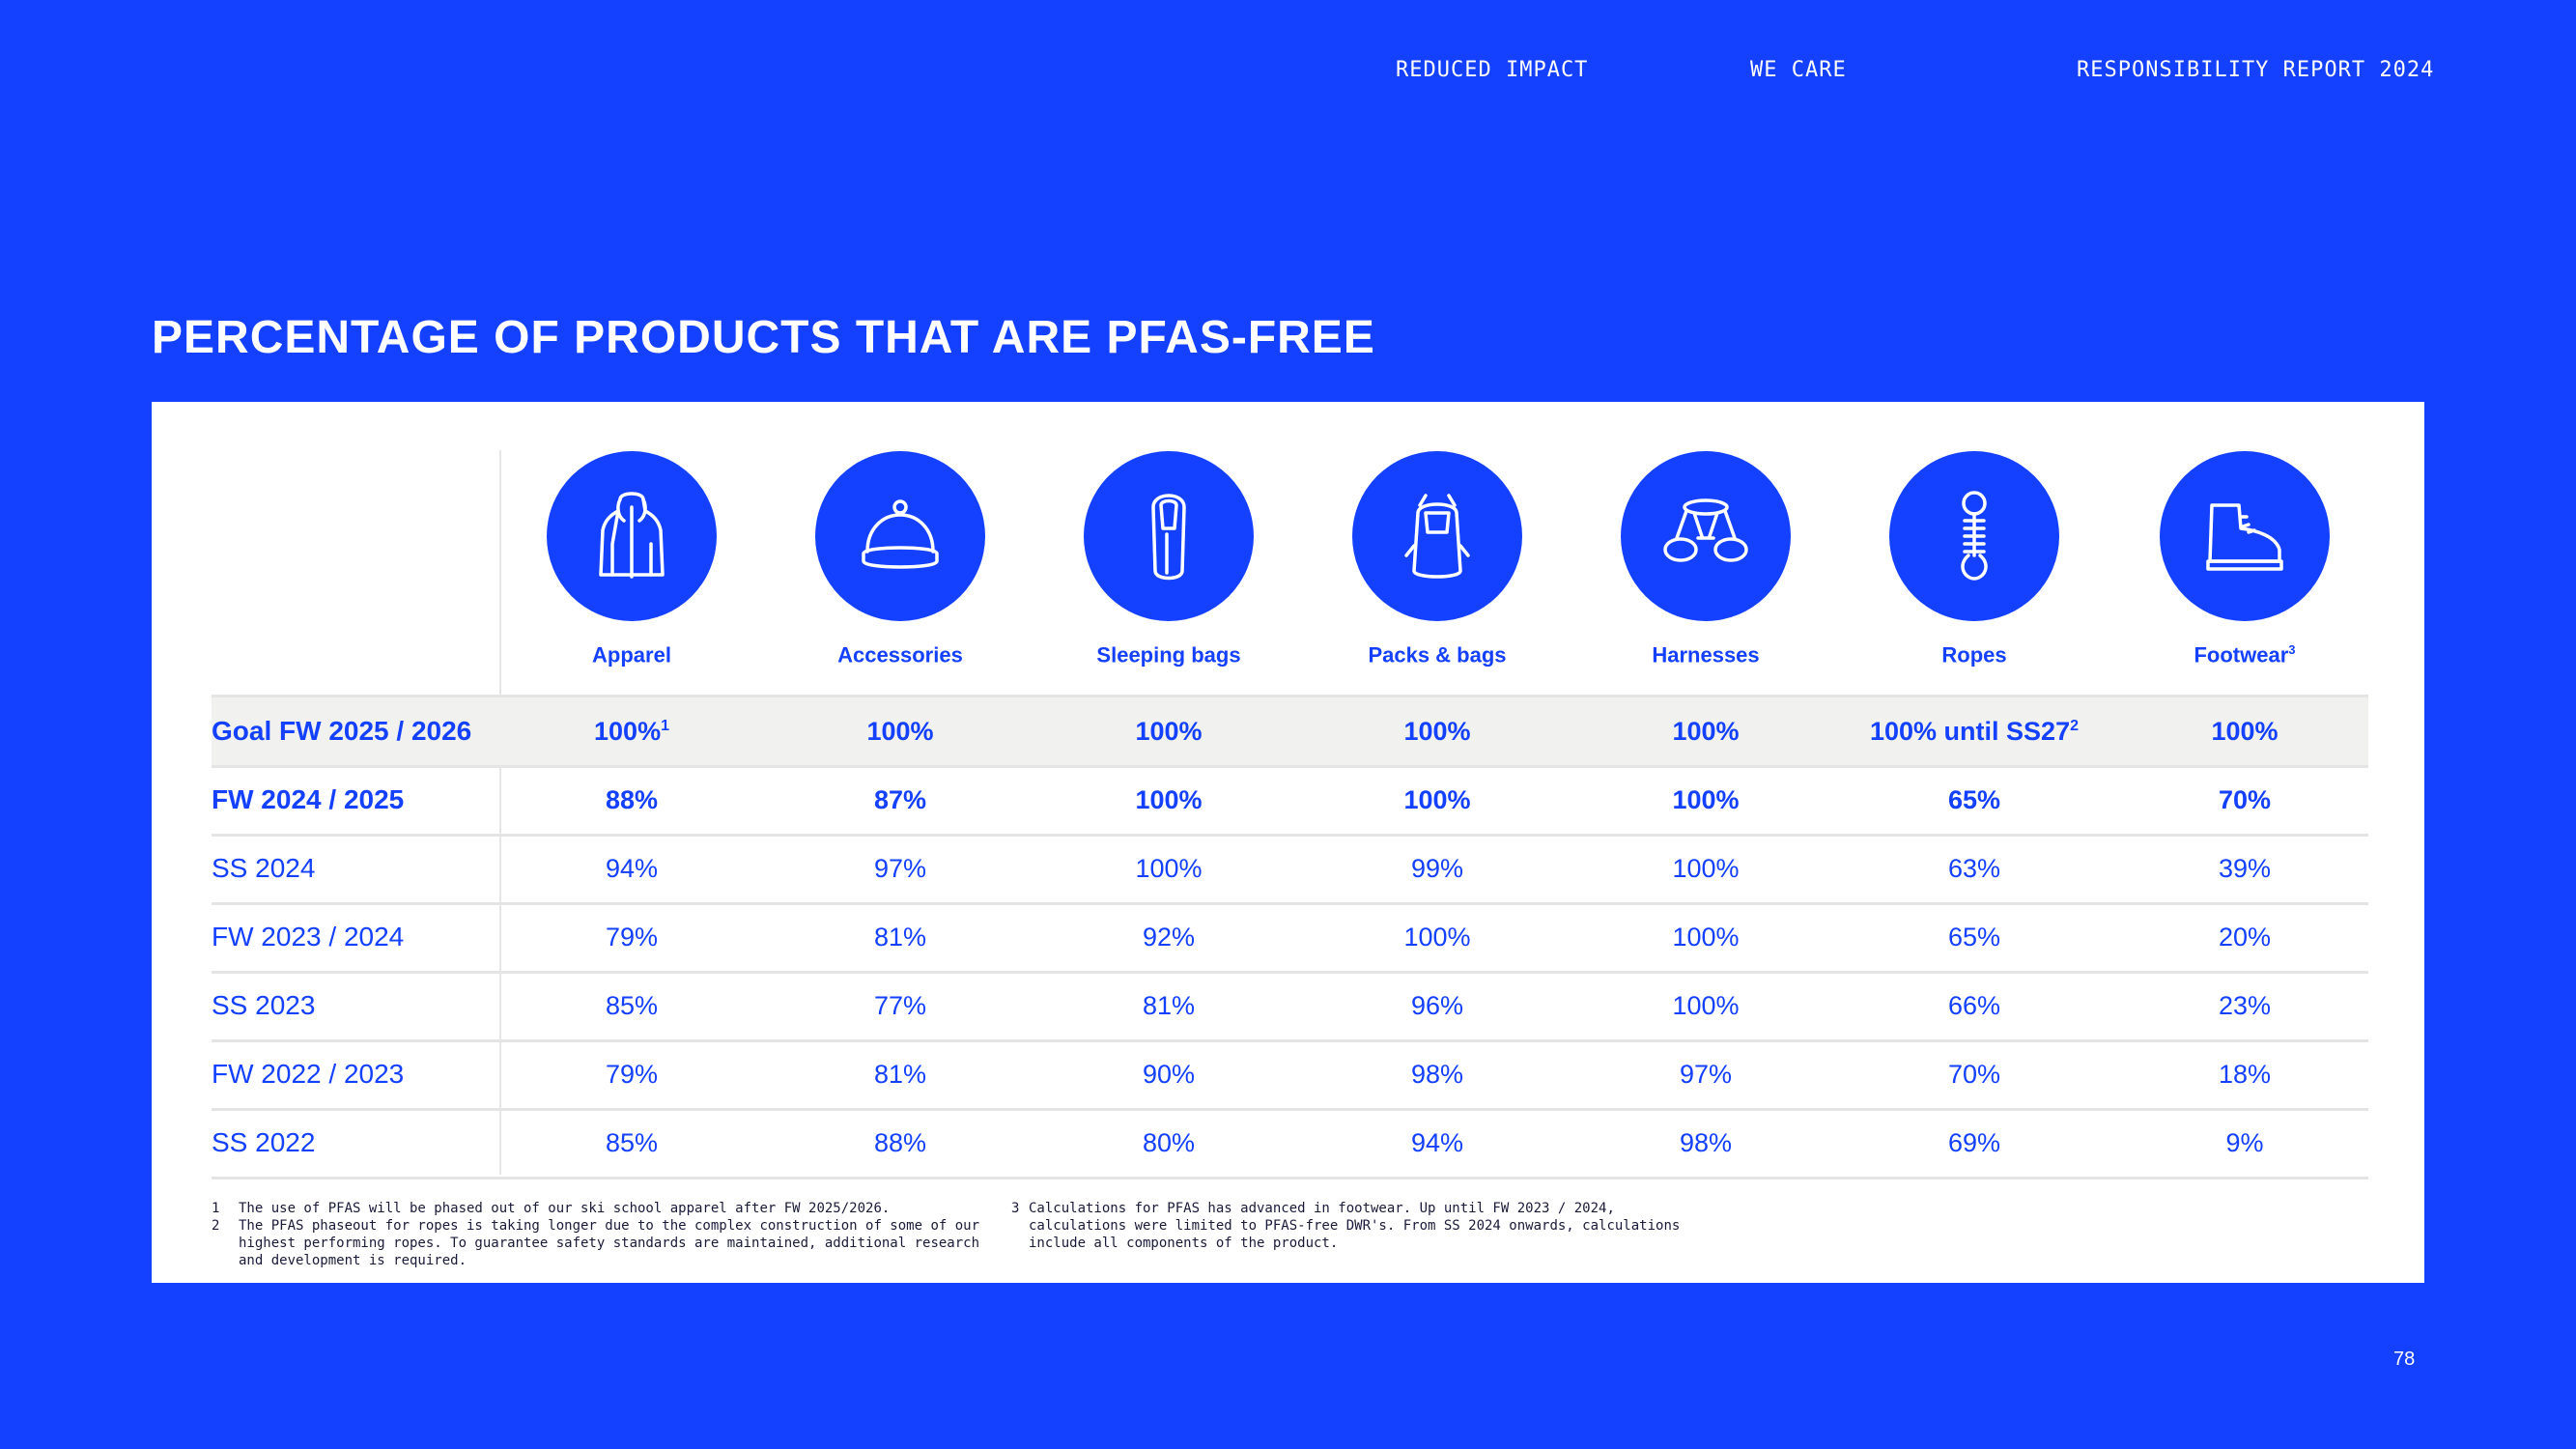 The image size is (2576, 1449). I want to click on table-cell: 9%, so click(2244, 1142).